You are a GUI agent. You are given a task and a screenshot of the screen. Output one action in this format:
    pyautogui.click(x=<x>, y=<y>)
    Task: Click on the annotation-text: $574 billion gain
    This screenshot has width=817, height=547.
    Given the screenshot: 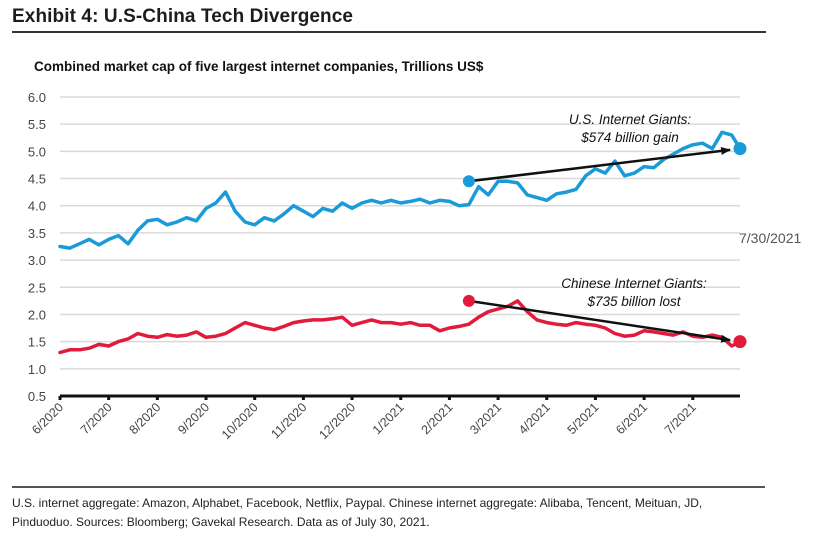 What is the action you would take?
    pyautogui.click(x=629, y=137)
    